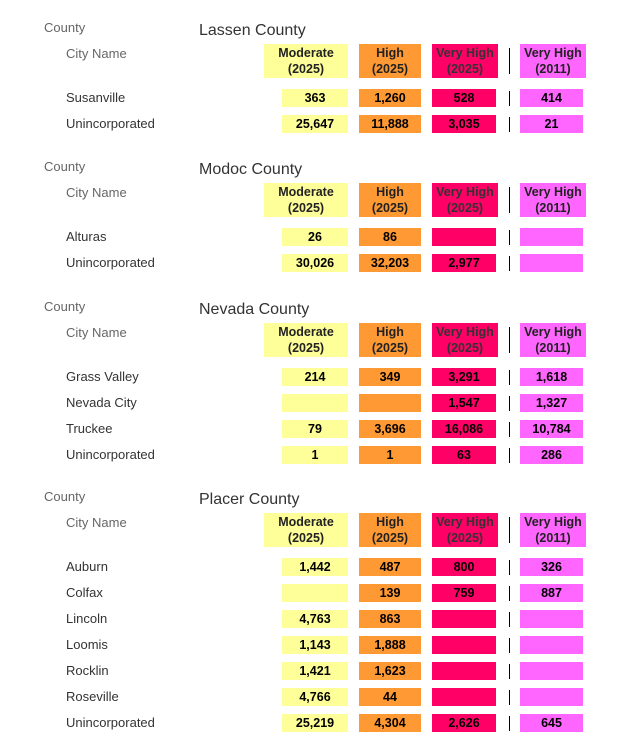  Describe the element at coordinates (390, 593) in the screenshot. I see `cell-high-2025: 139` at that location.